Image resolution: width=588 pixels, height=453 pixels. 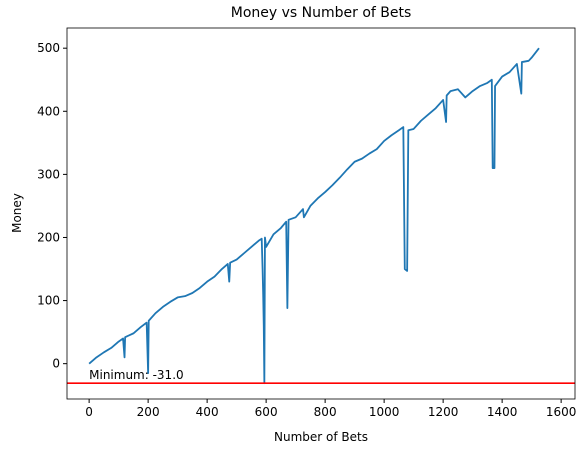 What do you see at coordinates (384, 412) in the screenshot?
I see `x-tick-label: 1000` at bounding box center [384, 412].